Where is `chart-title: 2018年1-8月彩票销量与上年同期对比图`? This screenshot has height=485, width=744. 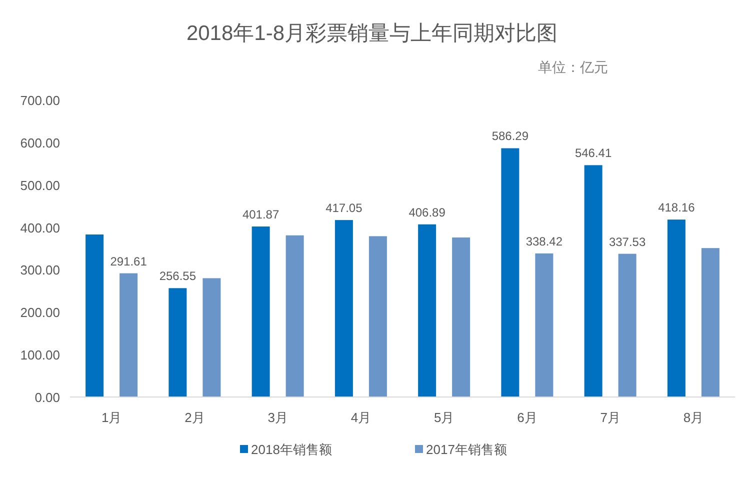 chart-title: 2018年1-8月彩票销量与上年同期对比图 is located at coordinates (372, 33).